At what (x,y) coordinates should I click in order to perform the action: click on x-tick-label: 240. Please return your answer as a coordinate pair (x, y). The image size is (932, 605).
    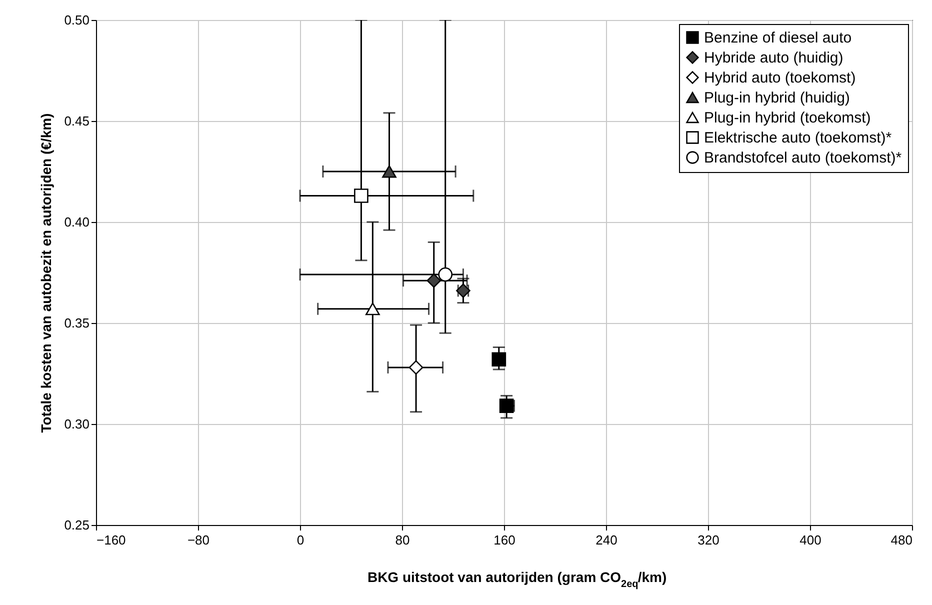
    Looking at the image, I should click on (607, 540).